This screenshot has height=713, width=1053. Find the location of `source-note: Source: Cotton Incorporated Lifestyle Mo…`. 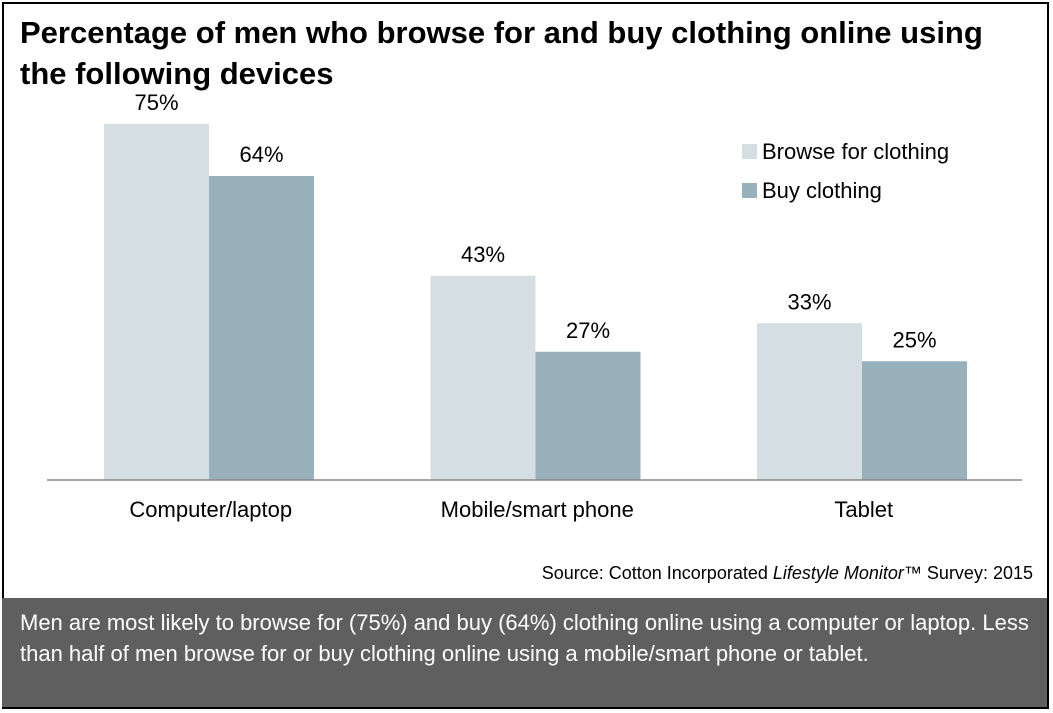

source-note: Source: Cotton Incorporated Lifestyle Mo… is located at coordinates (787, 573).